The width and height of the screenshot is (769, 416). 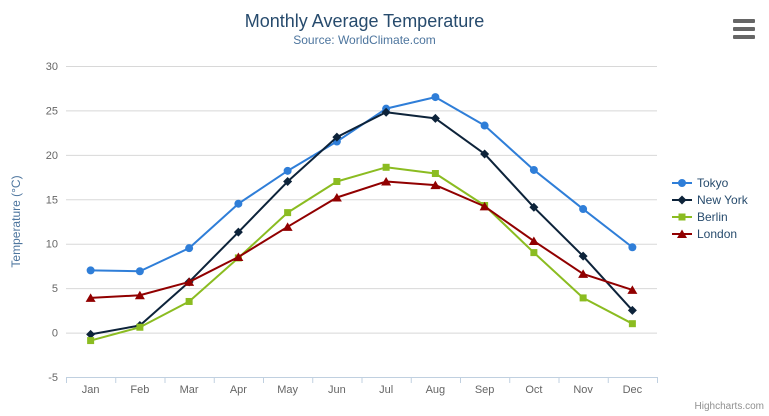 What do you see at coordinates (364, 21) in the screenshot?
I see `chart-title: Monthly Average Temperature` at bounding box center [364, 21].